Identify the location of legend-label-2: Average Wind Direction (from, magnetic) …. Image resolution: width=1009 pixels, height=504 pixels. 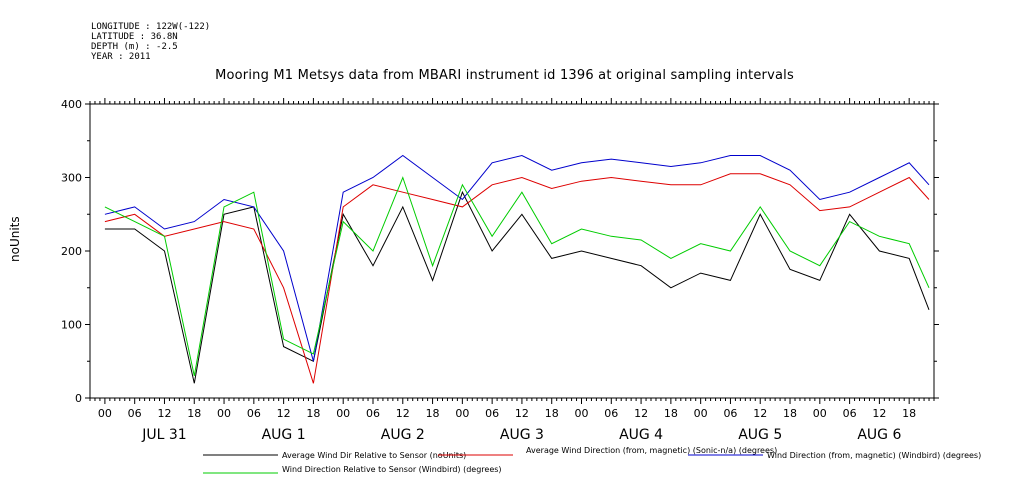
(651, 450).